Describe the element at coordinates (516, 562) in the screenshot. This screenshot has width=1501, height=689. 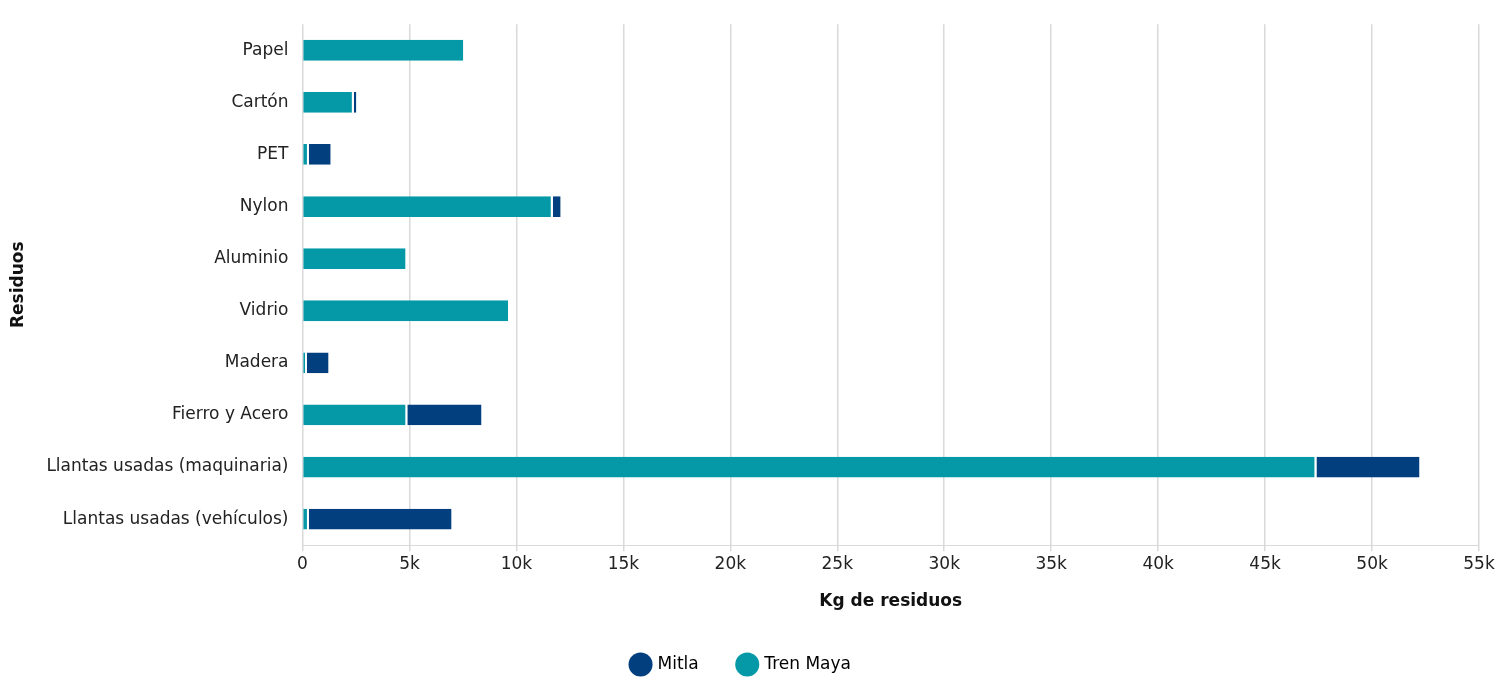
I see `x-tick-label: 10k` at that location.